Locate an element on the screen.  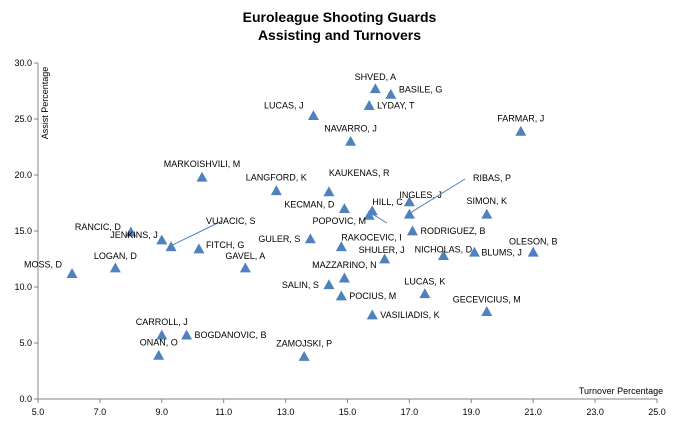
data-label: JENKINS, J is located at coordinates (134, 235).